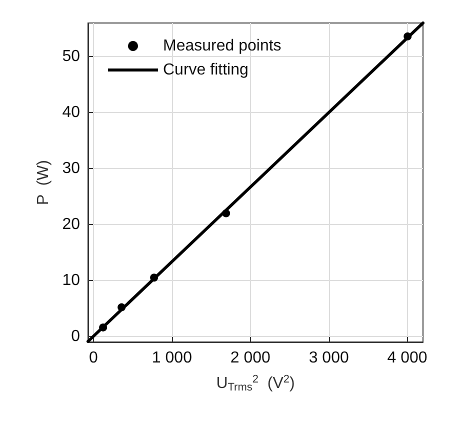  I want to click on legend-label: Curve fitting, so click(205, 70).